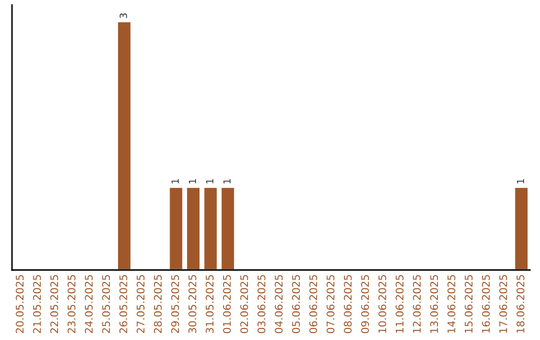 Image resolution: width=540 pixels, height=340 pixels. What do you see at coordinates (37, 304) in the screenshot?
I see `x-tick-label: 21.05.2025` at bounding box center [37, 304].